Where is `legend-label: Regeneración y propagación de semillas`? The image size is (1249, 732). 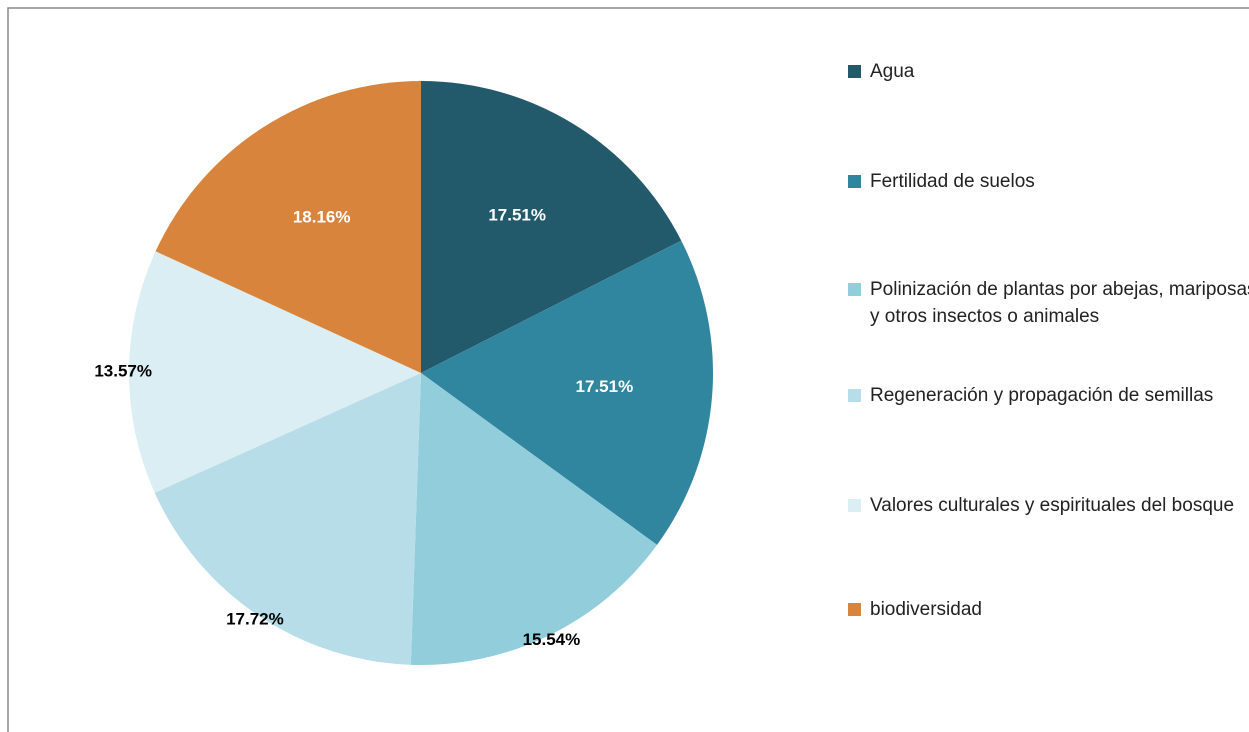 legend-label: Regeneración y propagación de semillas is located at coordinates (1042, 395).